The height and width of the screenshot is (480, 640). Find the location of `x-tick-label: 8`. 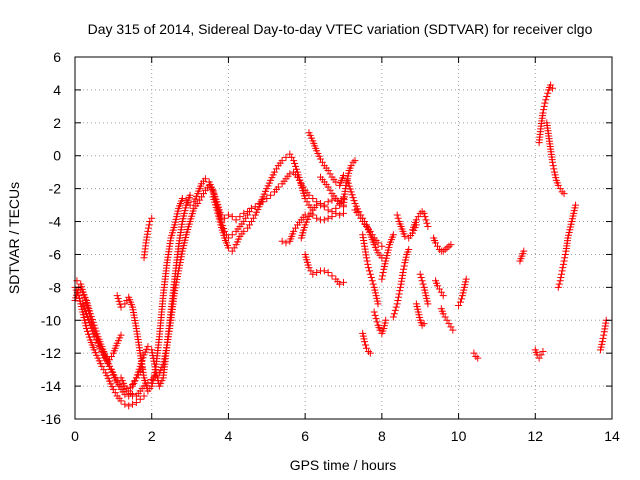

x-tick-label: 8 is located at coordinates (382, 436).